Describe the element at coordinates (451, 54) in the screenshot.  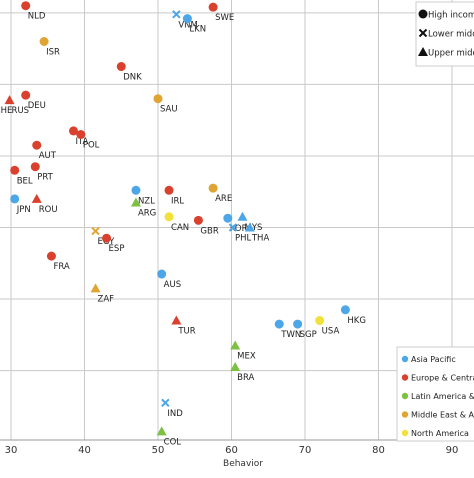
I see `legend-label: Upper middle` at that location.